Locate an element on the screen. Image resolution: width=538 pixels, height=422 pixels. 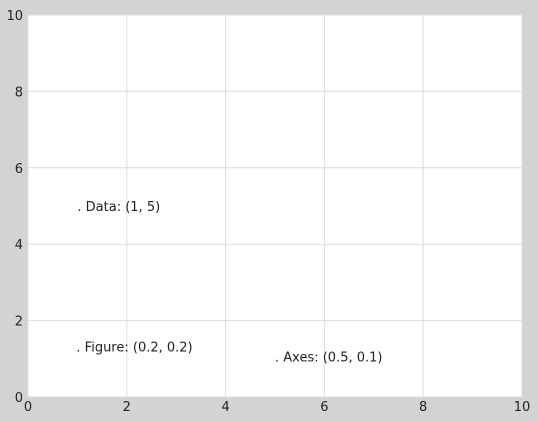
y-tick-label-4: 8 is located at coordinates (19, 92).